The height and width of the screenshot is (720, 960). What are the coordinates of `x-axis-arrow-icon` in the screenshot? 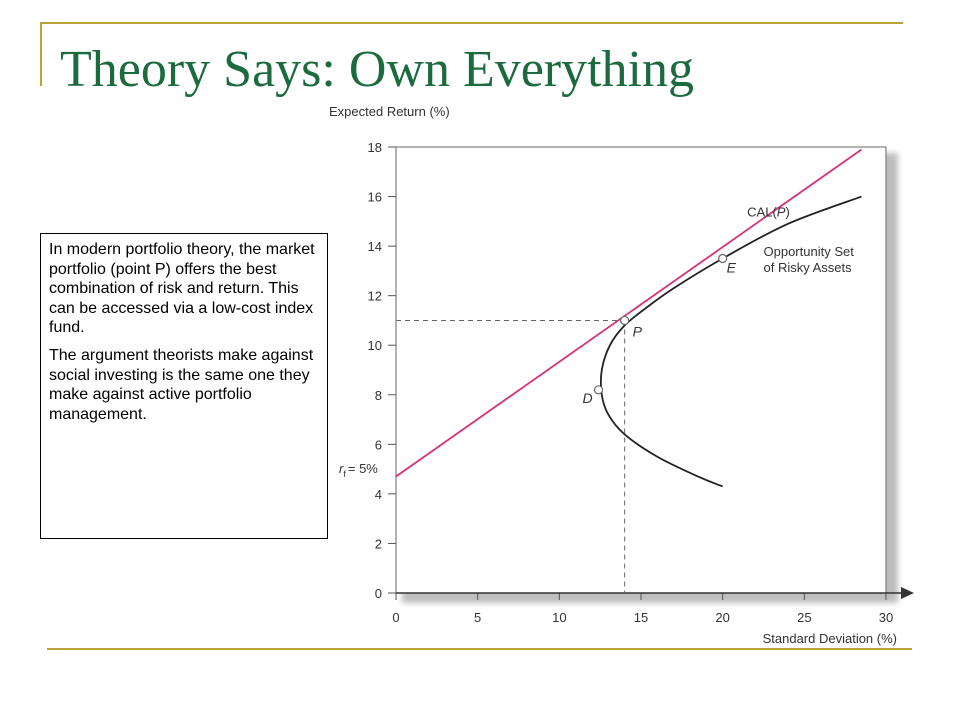 It's located at (907, 593).